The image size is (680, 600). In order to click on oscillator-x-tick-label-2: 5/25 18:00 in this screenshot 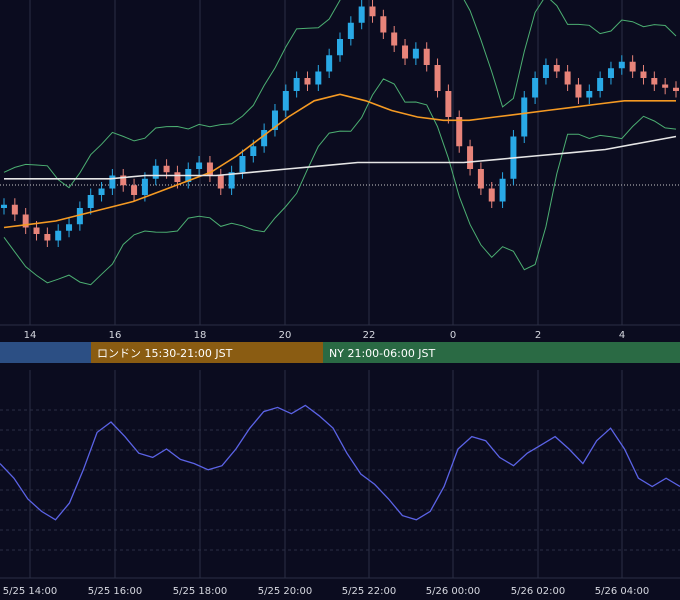, I will do `click(200, 591)`.